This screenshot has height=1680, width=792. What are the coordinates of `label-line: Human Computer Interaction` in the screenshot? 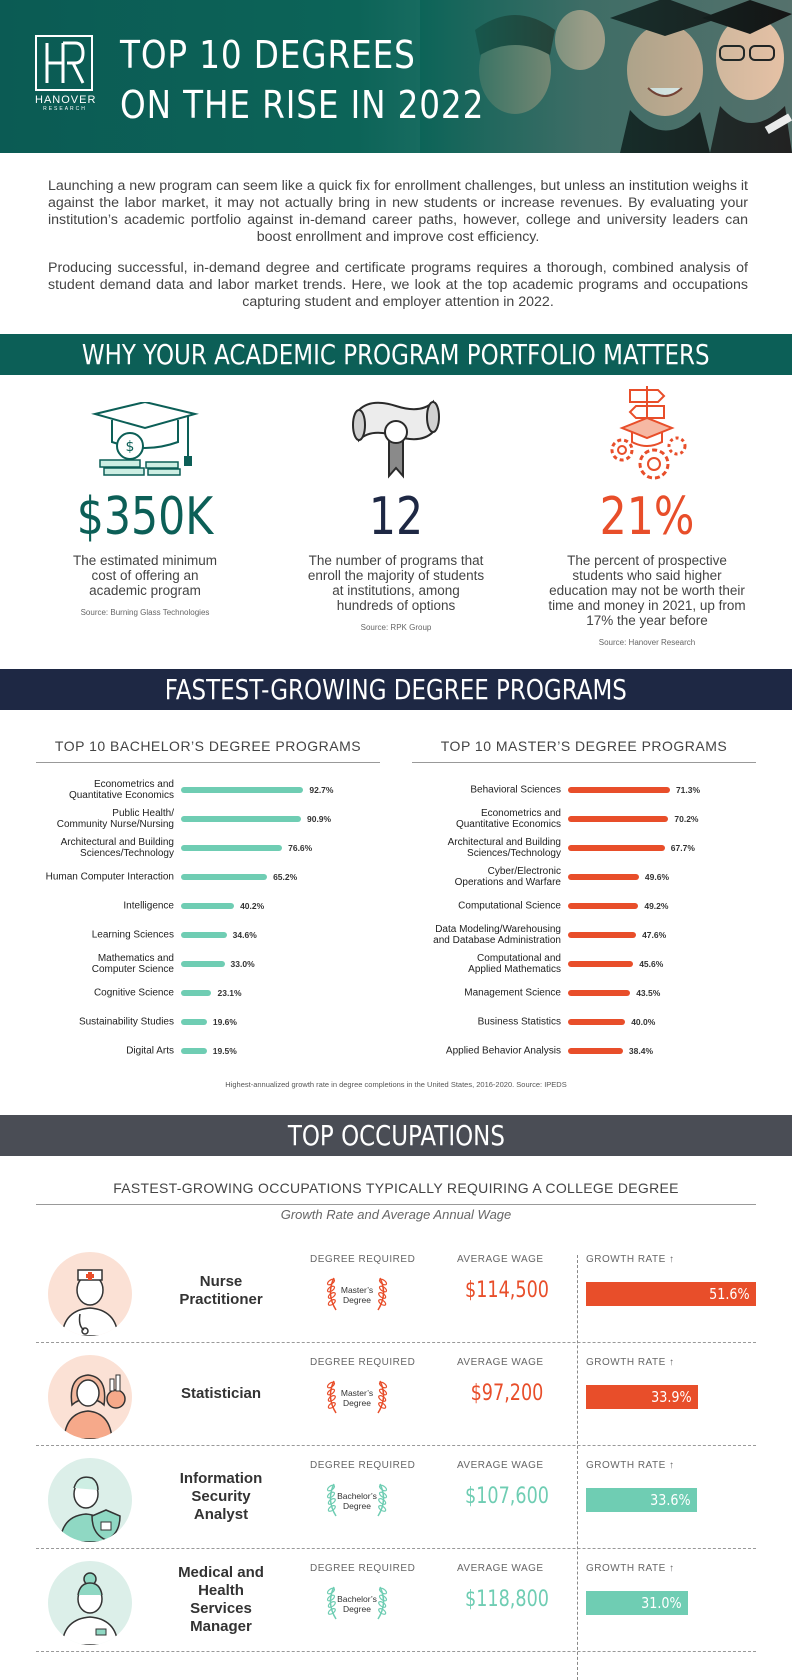 It's located at (109, 876).